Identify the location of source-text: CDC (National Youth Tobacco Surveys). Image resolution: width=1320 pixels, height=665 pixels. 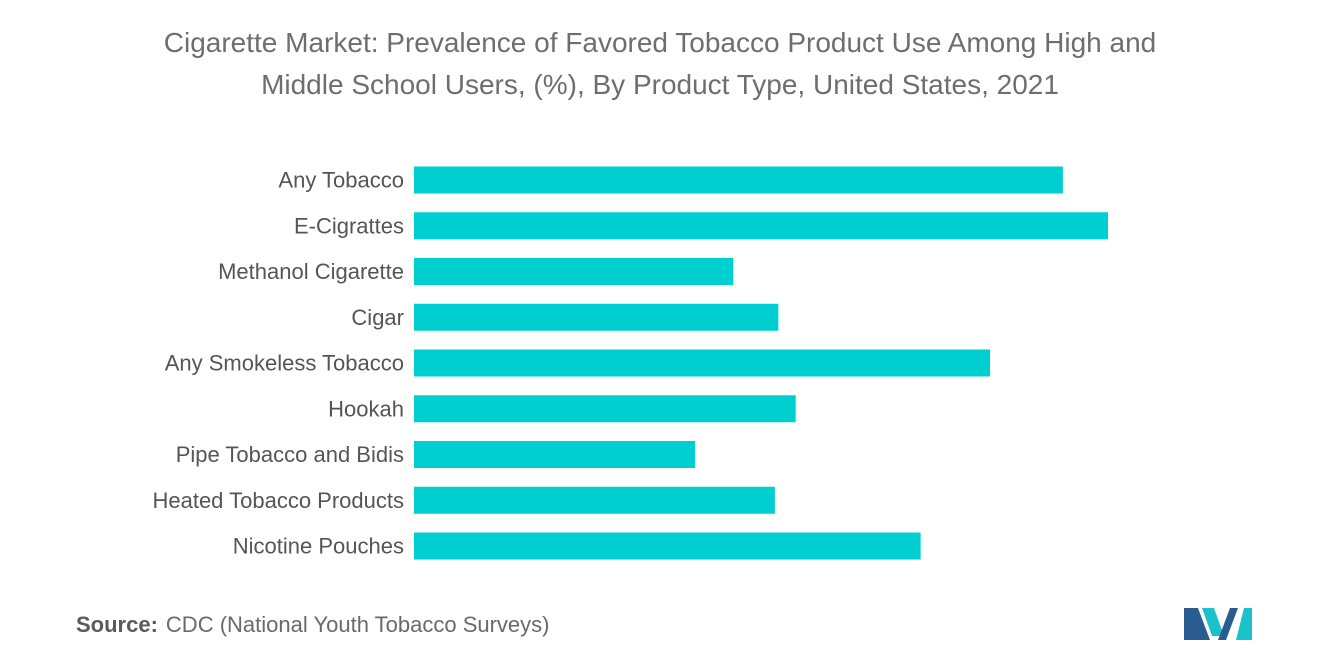
(357, 624).